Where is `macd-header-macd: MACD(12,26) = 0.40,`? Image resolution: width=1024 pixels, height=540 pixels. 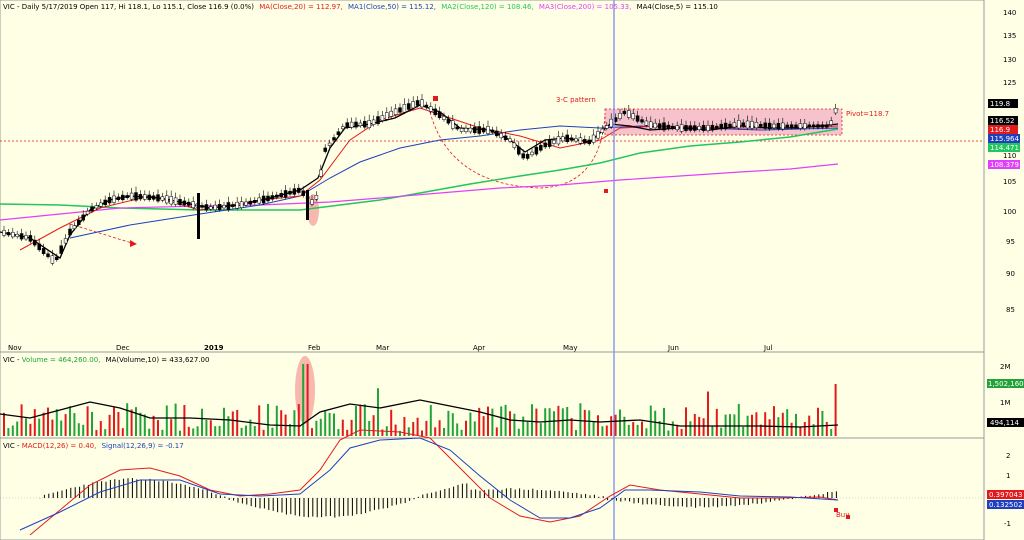 macd-header-macd: MACD(12,26) = 0.40, is located at coordinates (59, 446).